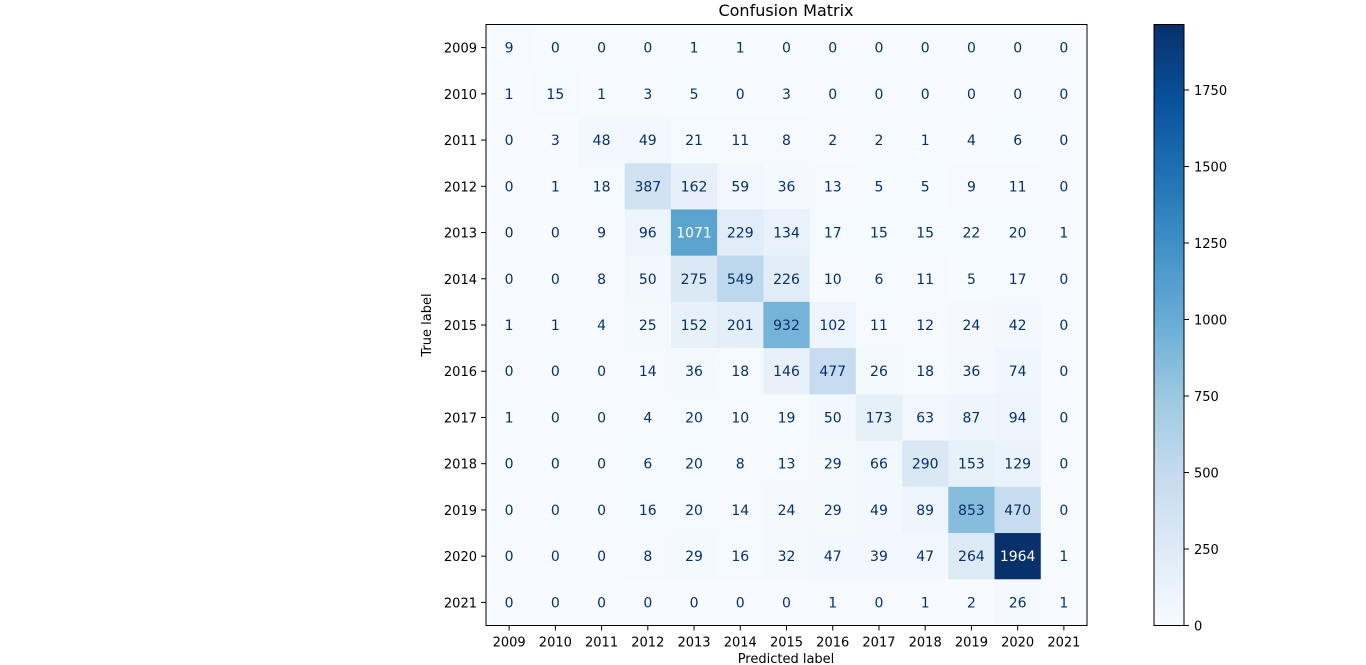 The image size is (1366, 665). What do you see at coordinates (740, 326) in the screenshot?
I see `cell-value-label: 201` at bounding box center [740, 326].